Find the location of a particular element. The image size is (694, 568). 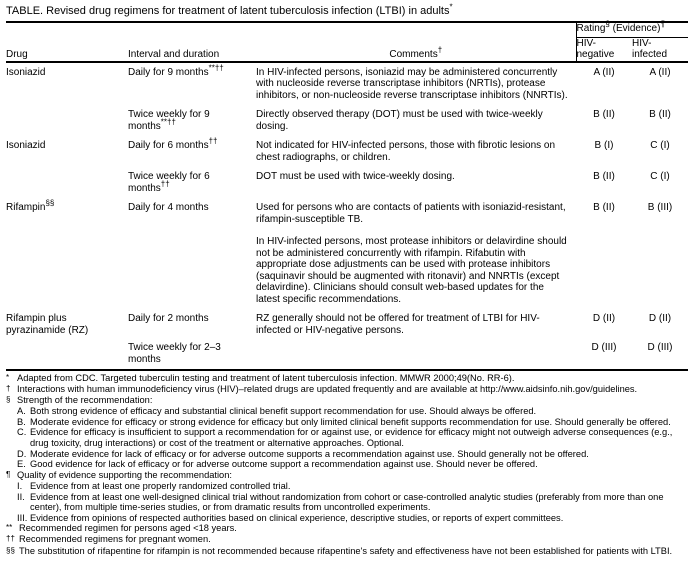

cell-interval: Daily for 4 months is located at coordinates (192, 253).